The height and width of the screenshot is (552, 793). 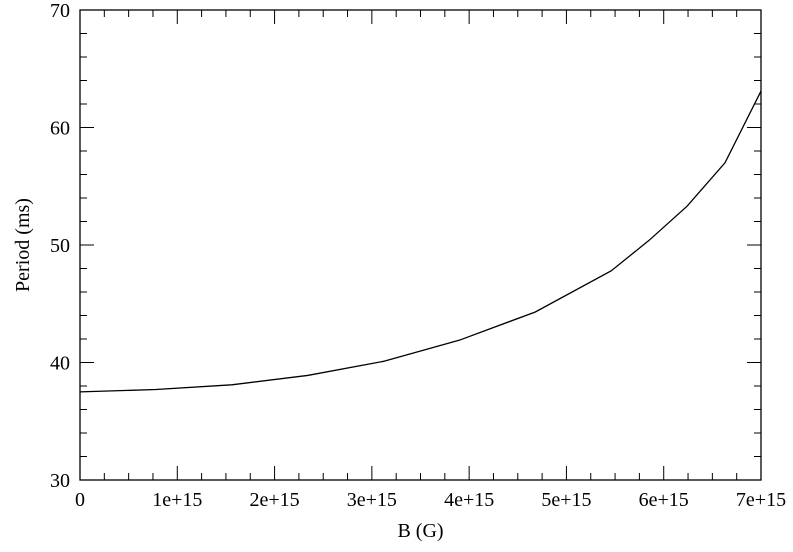 I want to click on x-tick-label: 7e+15, so click(x=761, y=500).